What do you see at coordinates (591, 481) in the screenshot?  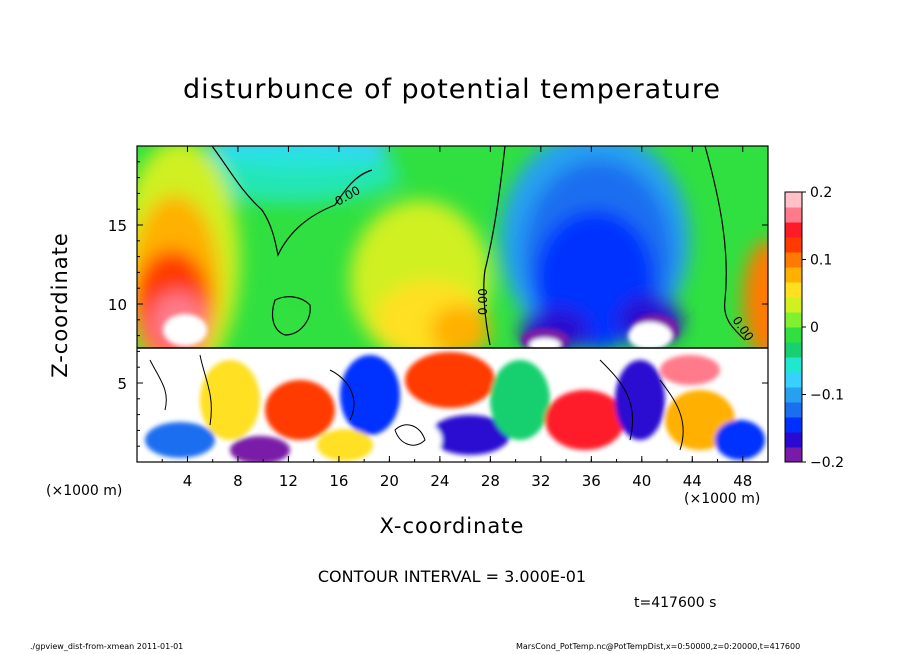 I see `x-tick-label: 36` at bounding box center [591, 481].